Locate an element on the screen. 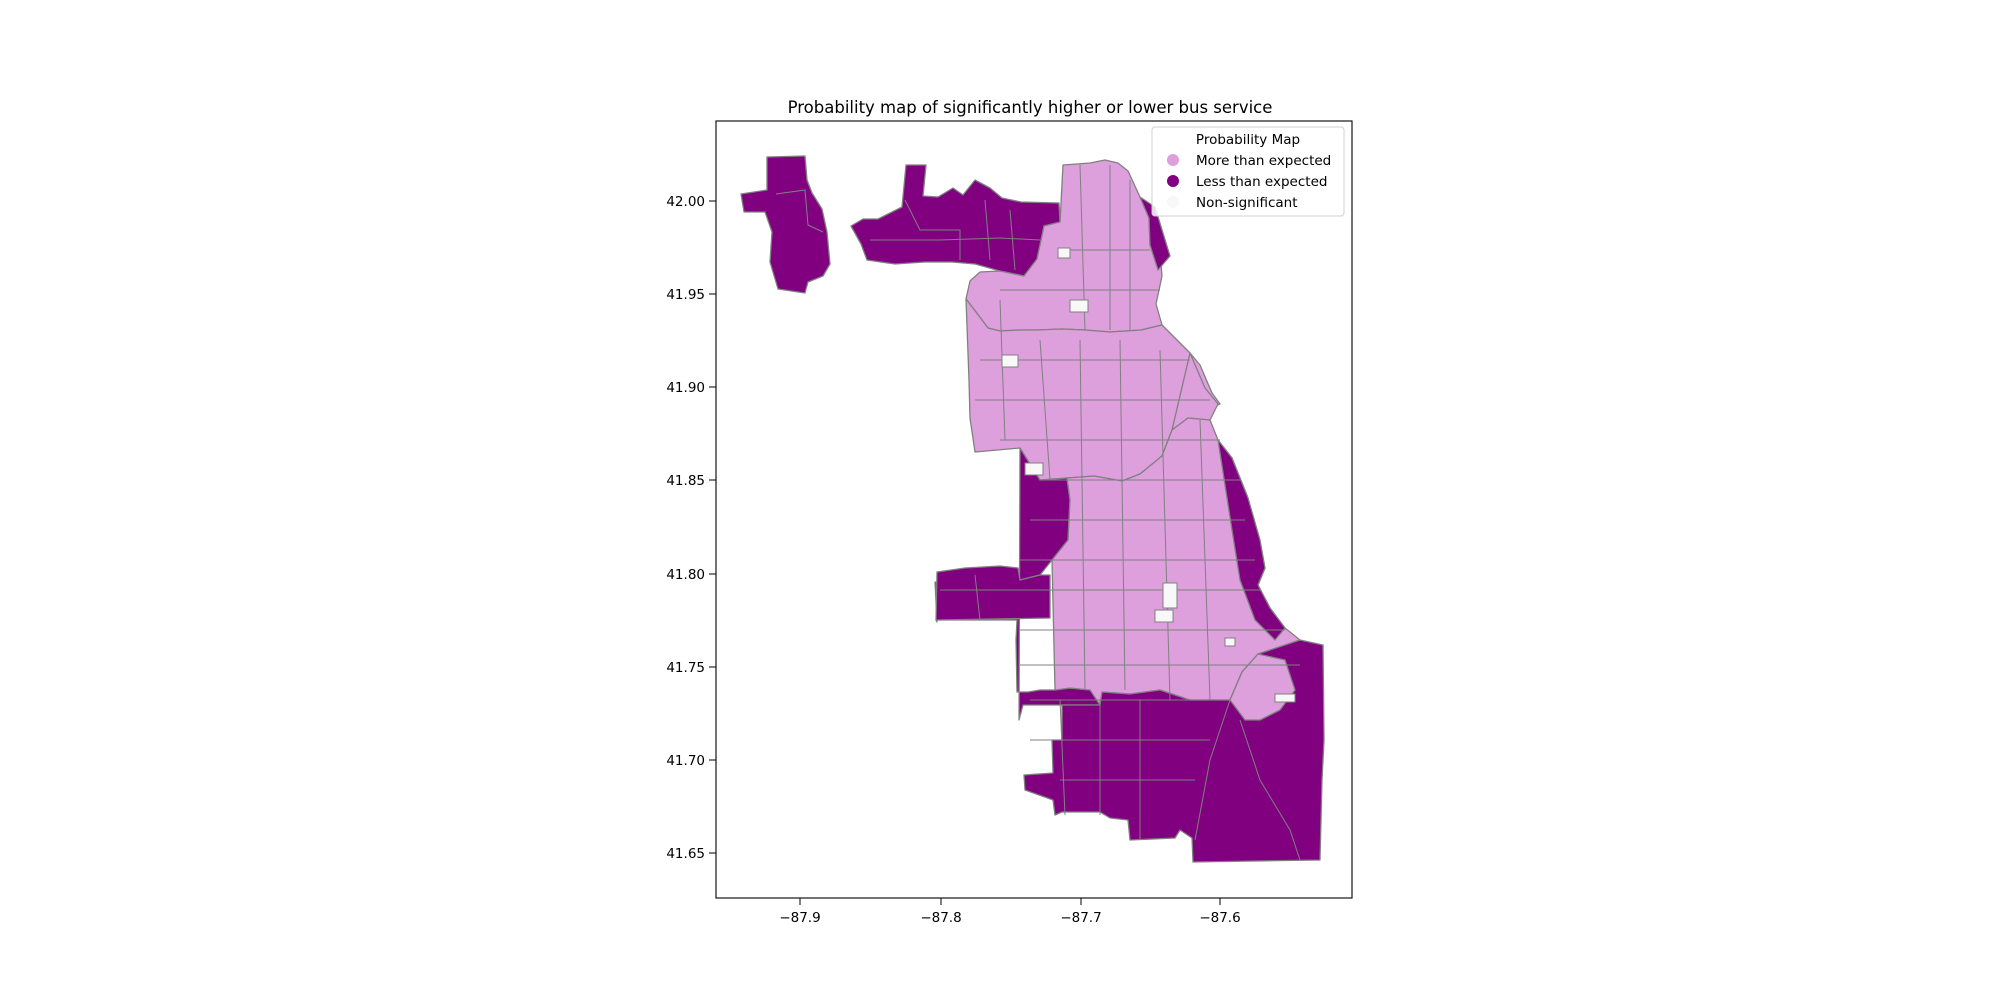  legend-item-nonsig: Non-significant is located at coordinates (1232, 203).